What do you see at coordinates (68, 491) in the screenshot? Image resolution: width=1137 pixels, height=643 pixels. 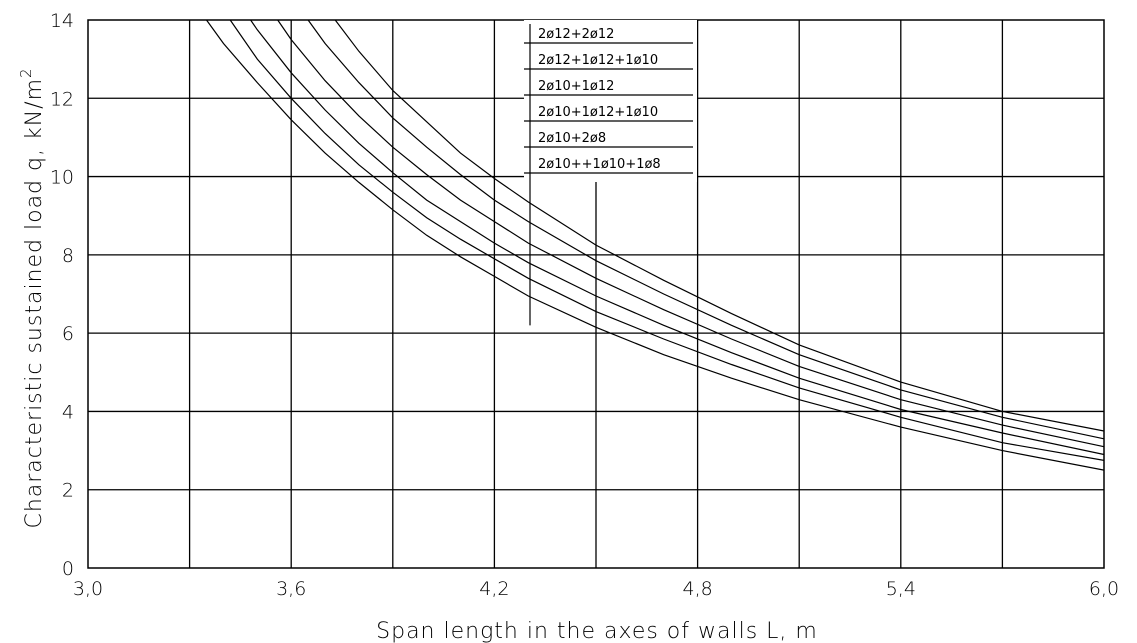 I see `y-tick-label: 2` at bounding box center [68, 491].